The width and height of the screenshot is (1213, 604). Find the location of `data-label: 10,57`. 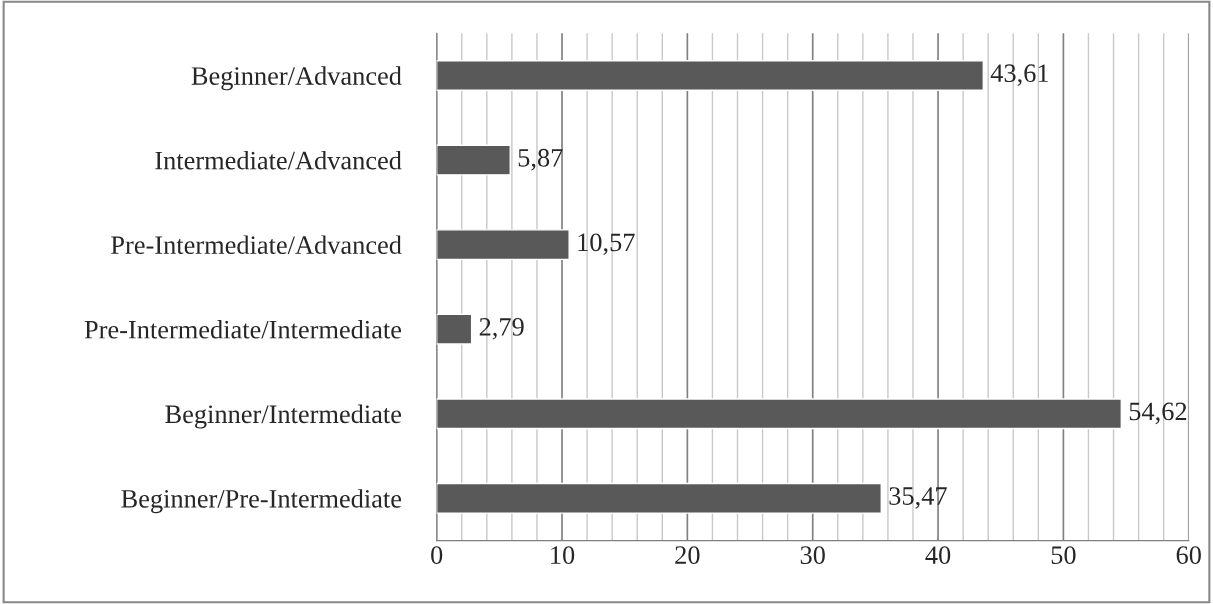

data-label: 10,57 is located at coordinates (606, 244).